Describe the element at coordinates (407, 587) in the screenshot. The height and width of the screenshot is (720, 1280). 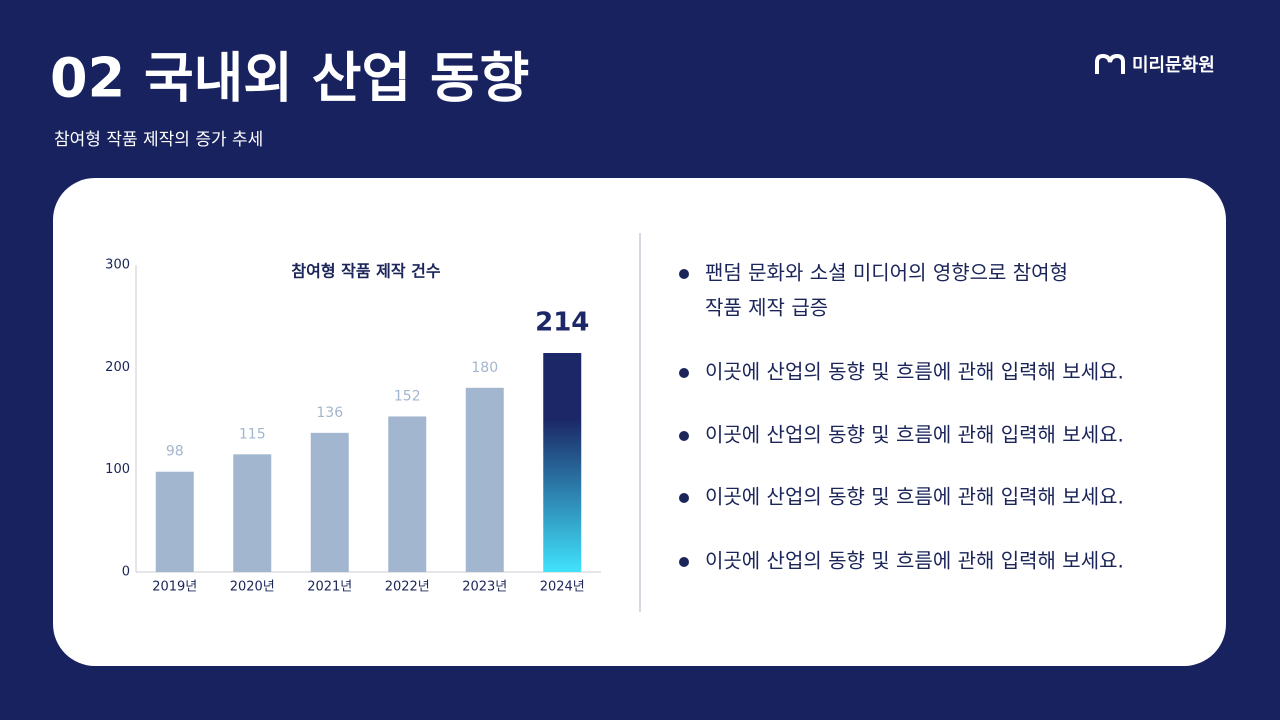
I see `x-tick-label: 2022년` at that location.